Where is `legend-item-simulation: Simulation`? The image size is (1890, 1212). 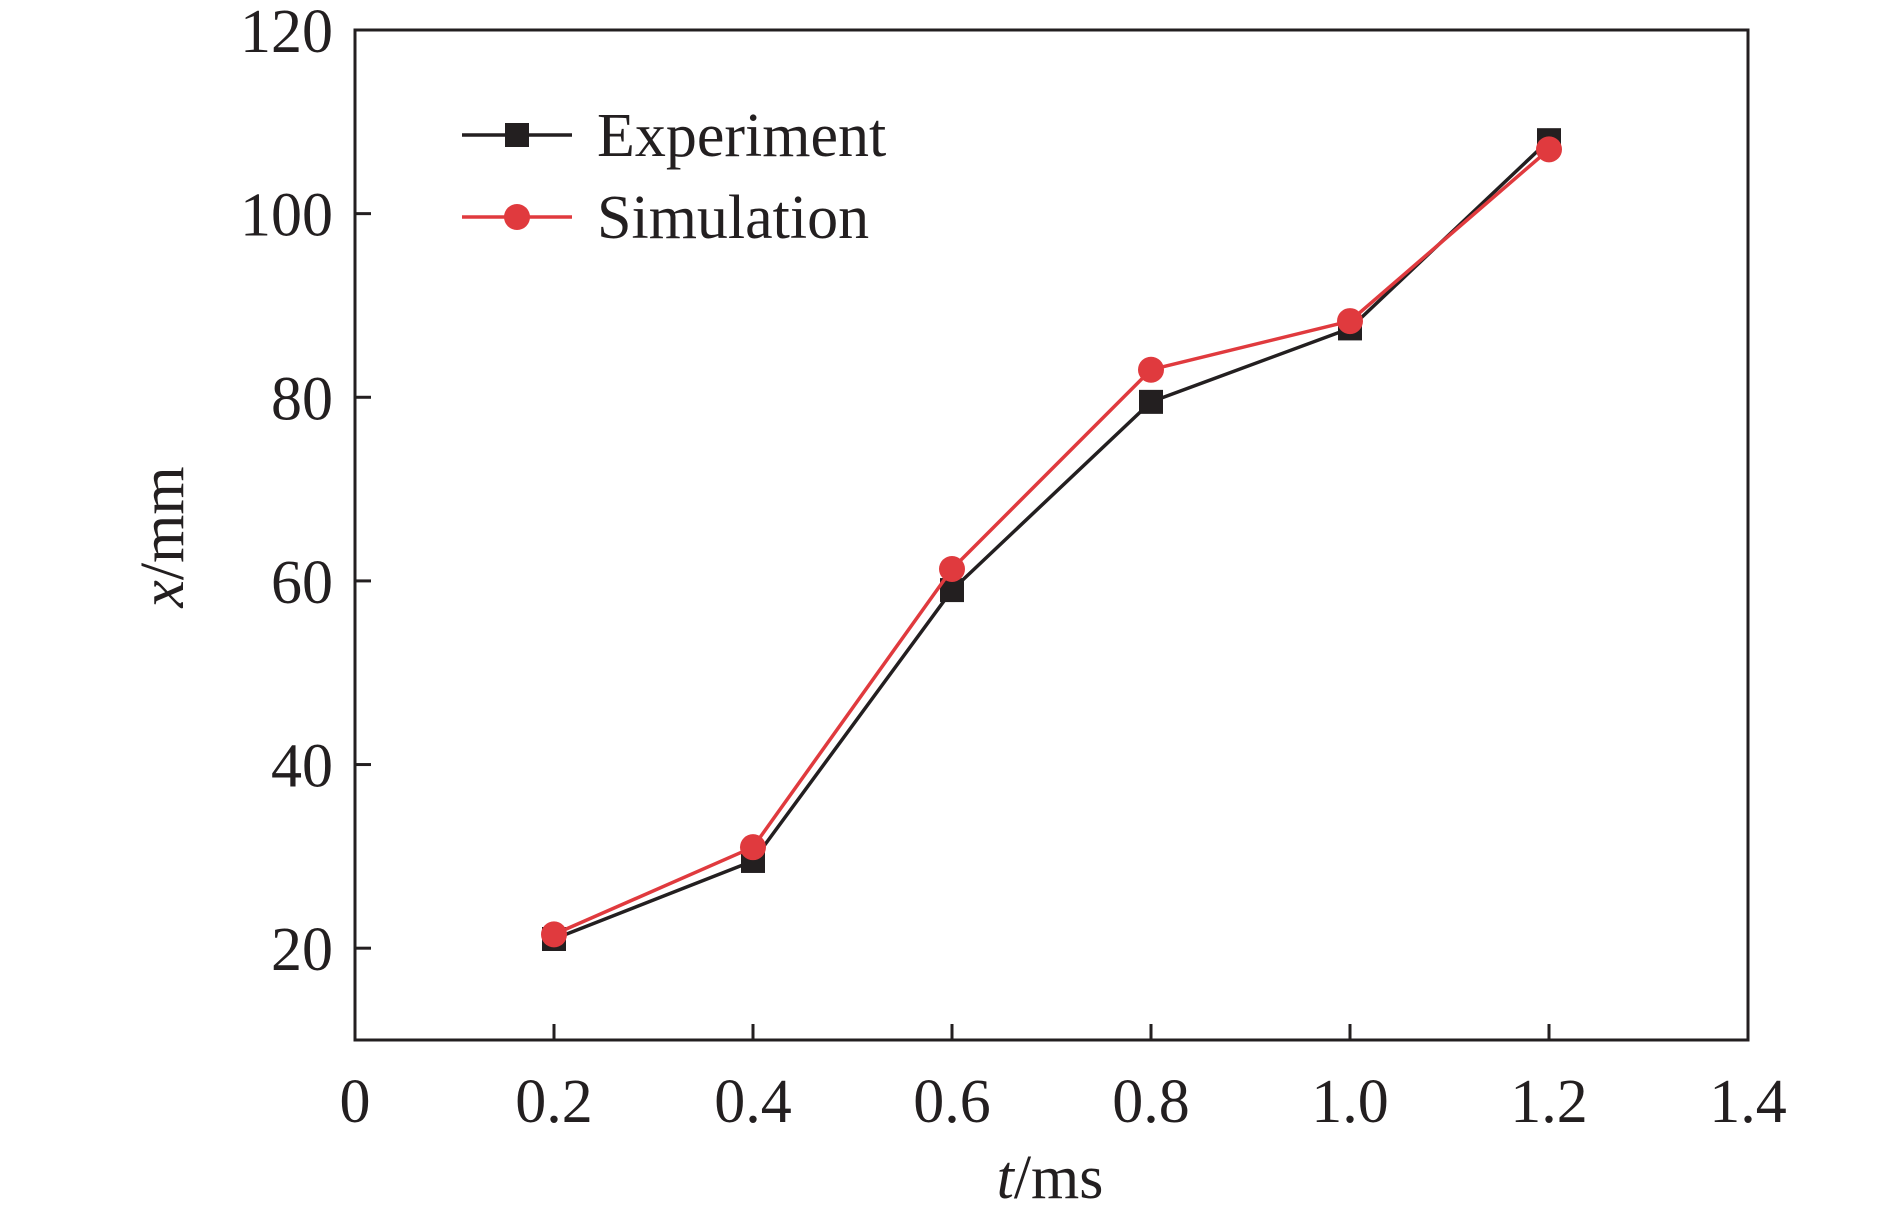
legend-item-simulation: Simulation is located at coordinates (665, 218).